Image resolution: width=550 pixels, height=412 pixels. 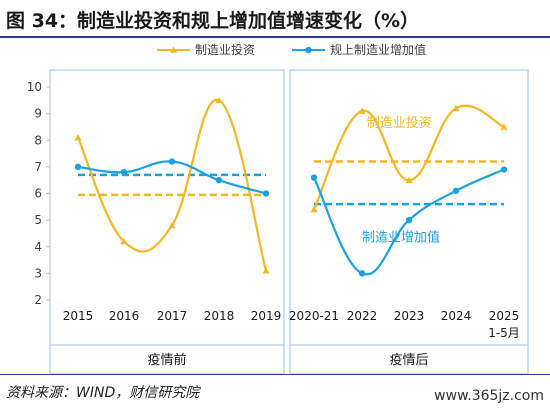 I want to click on series-annotation: 制造业增加值, so click(x=401, y=237).